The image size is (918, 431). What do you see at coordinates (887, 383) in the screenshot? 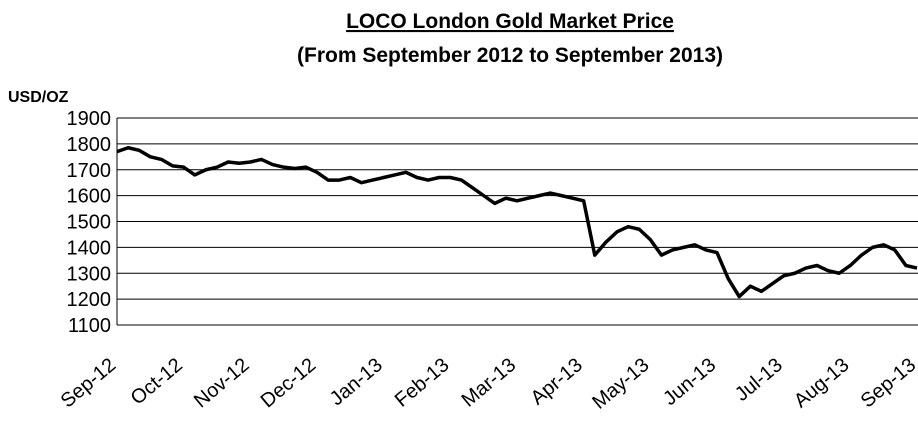
I see `x-tick-label: Sep-13` at bounding box center [887, 383].